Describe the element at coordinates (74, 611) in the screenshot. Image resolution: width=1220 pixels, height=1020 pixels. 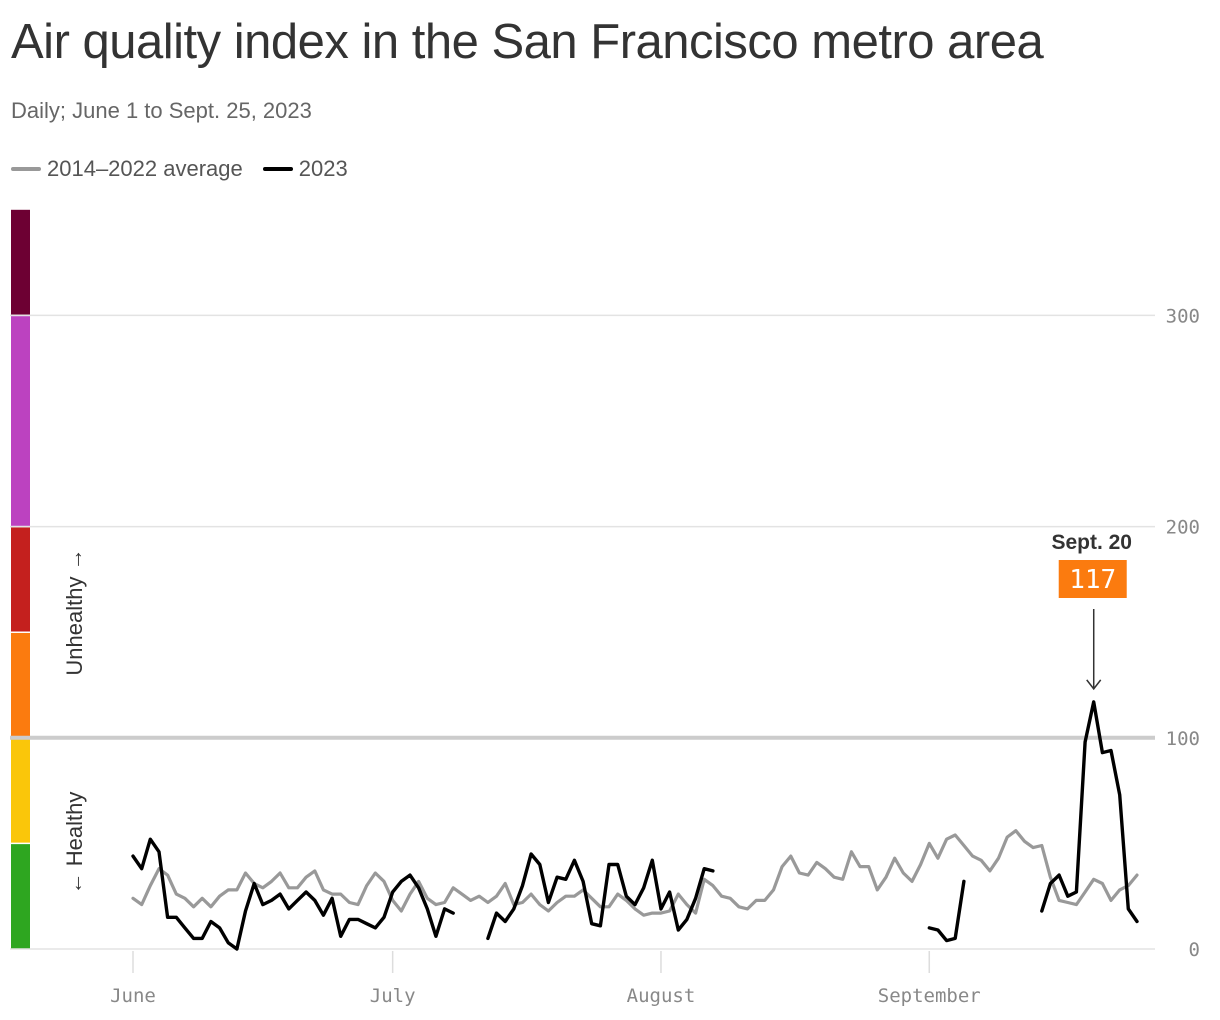
I see `unhealthy-label: Unhealthy →` at that location.